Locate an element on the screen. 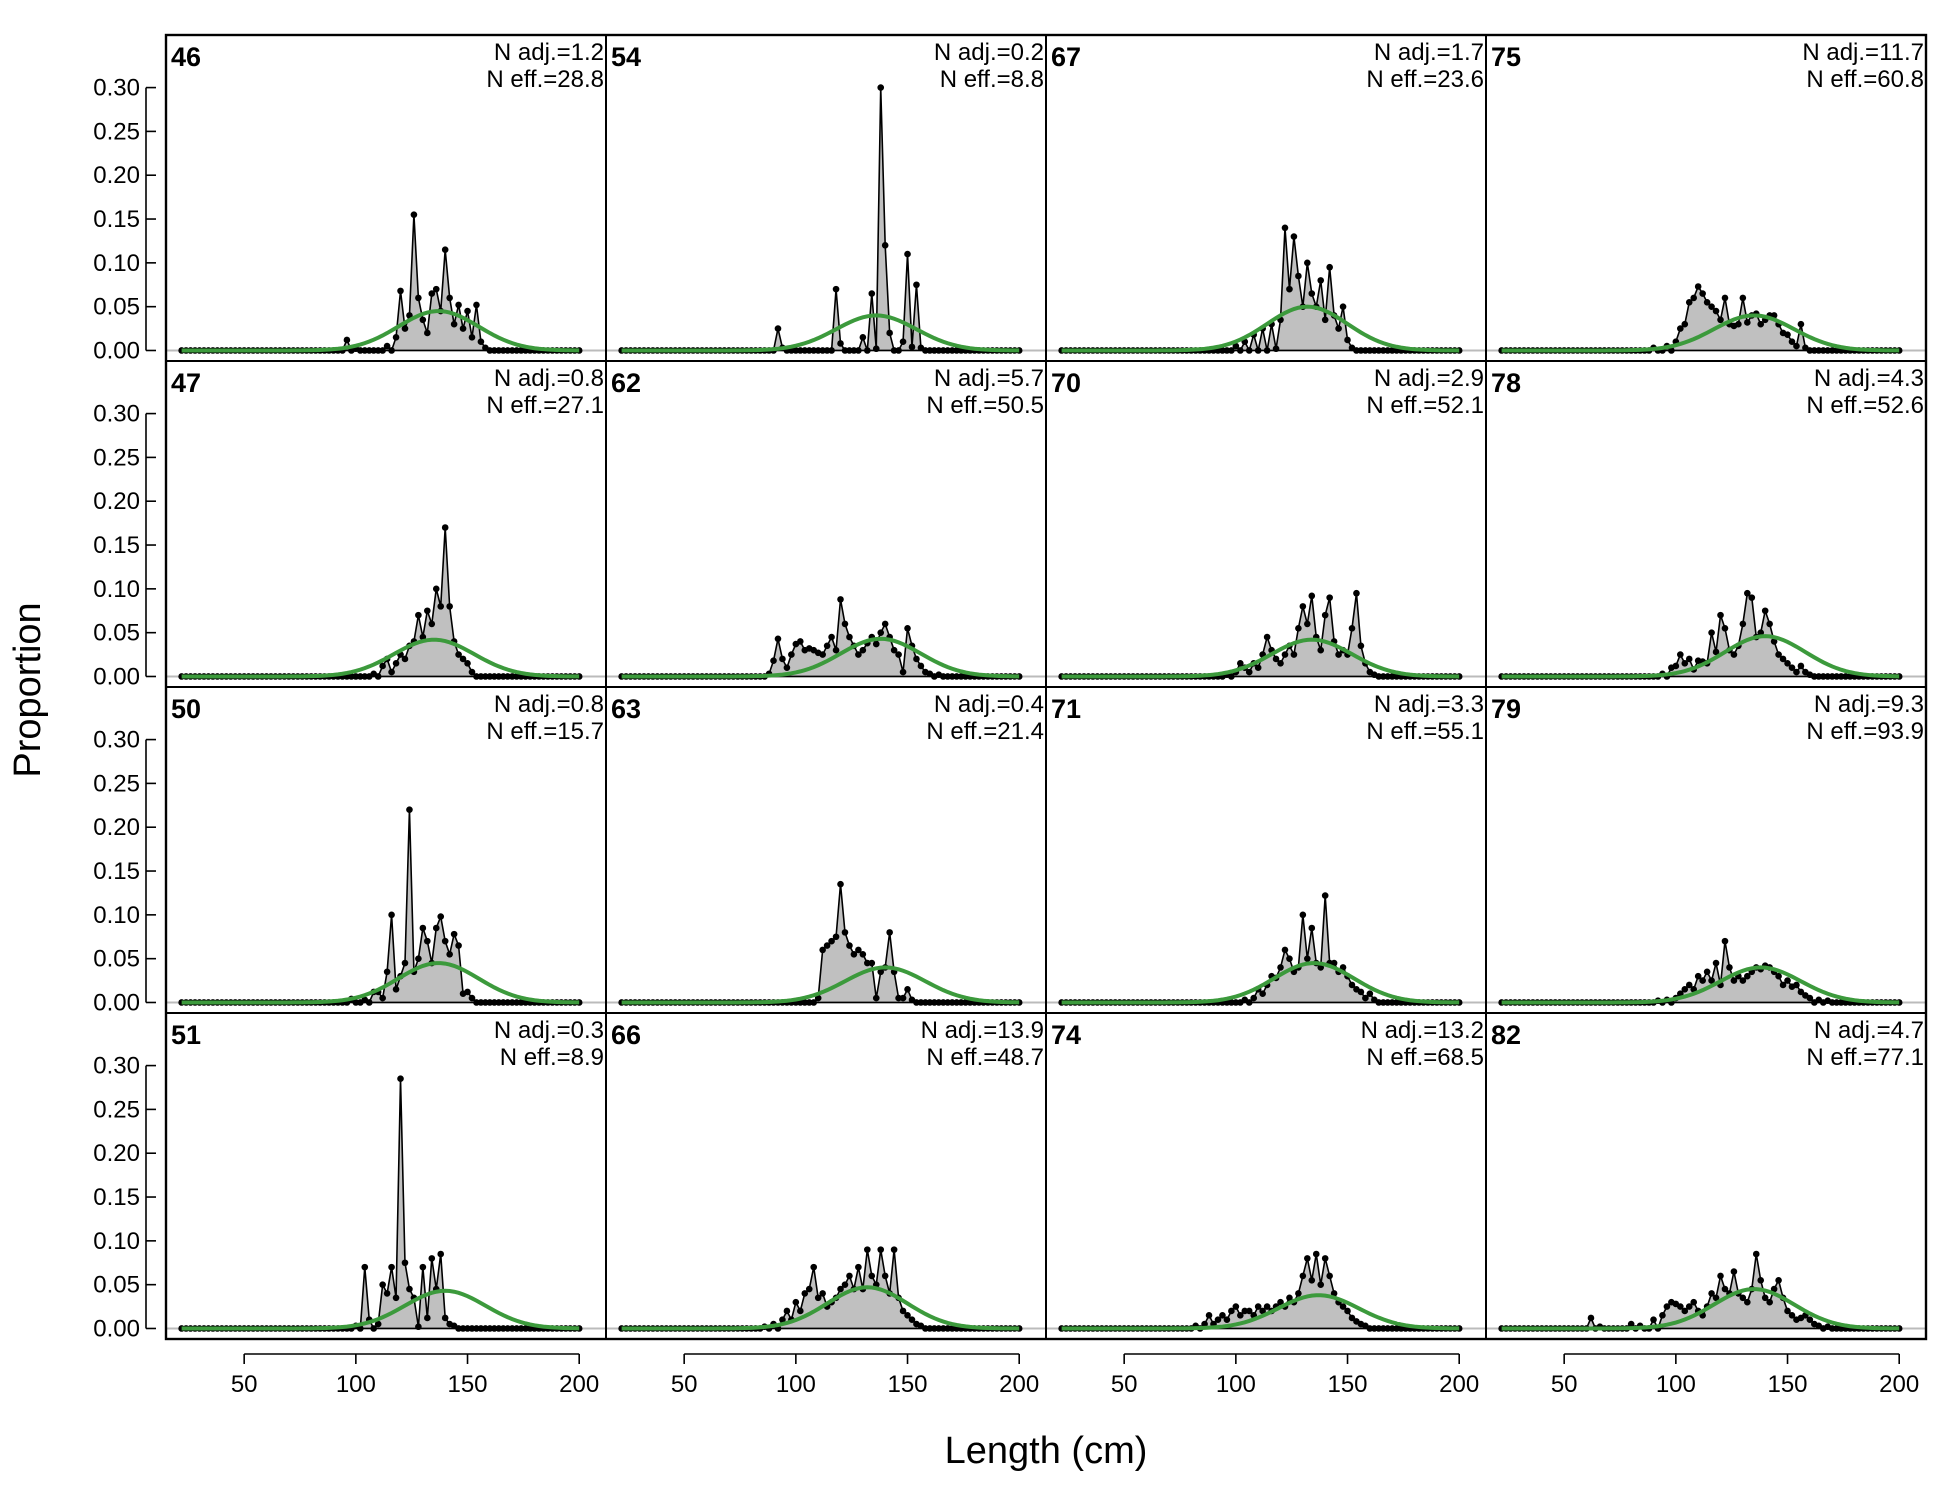 This screenshot has height=1500, width=1950. n-eff-label: N eff.=68.5 is located at coordinates (1425, 1057).